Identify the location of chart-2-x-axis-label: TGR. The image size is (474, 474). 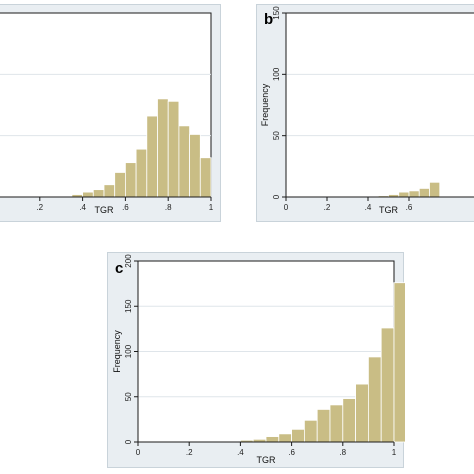
(266, 460).